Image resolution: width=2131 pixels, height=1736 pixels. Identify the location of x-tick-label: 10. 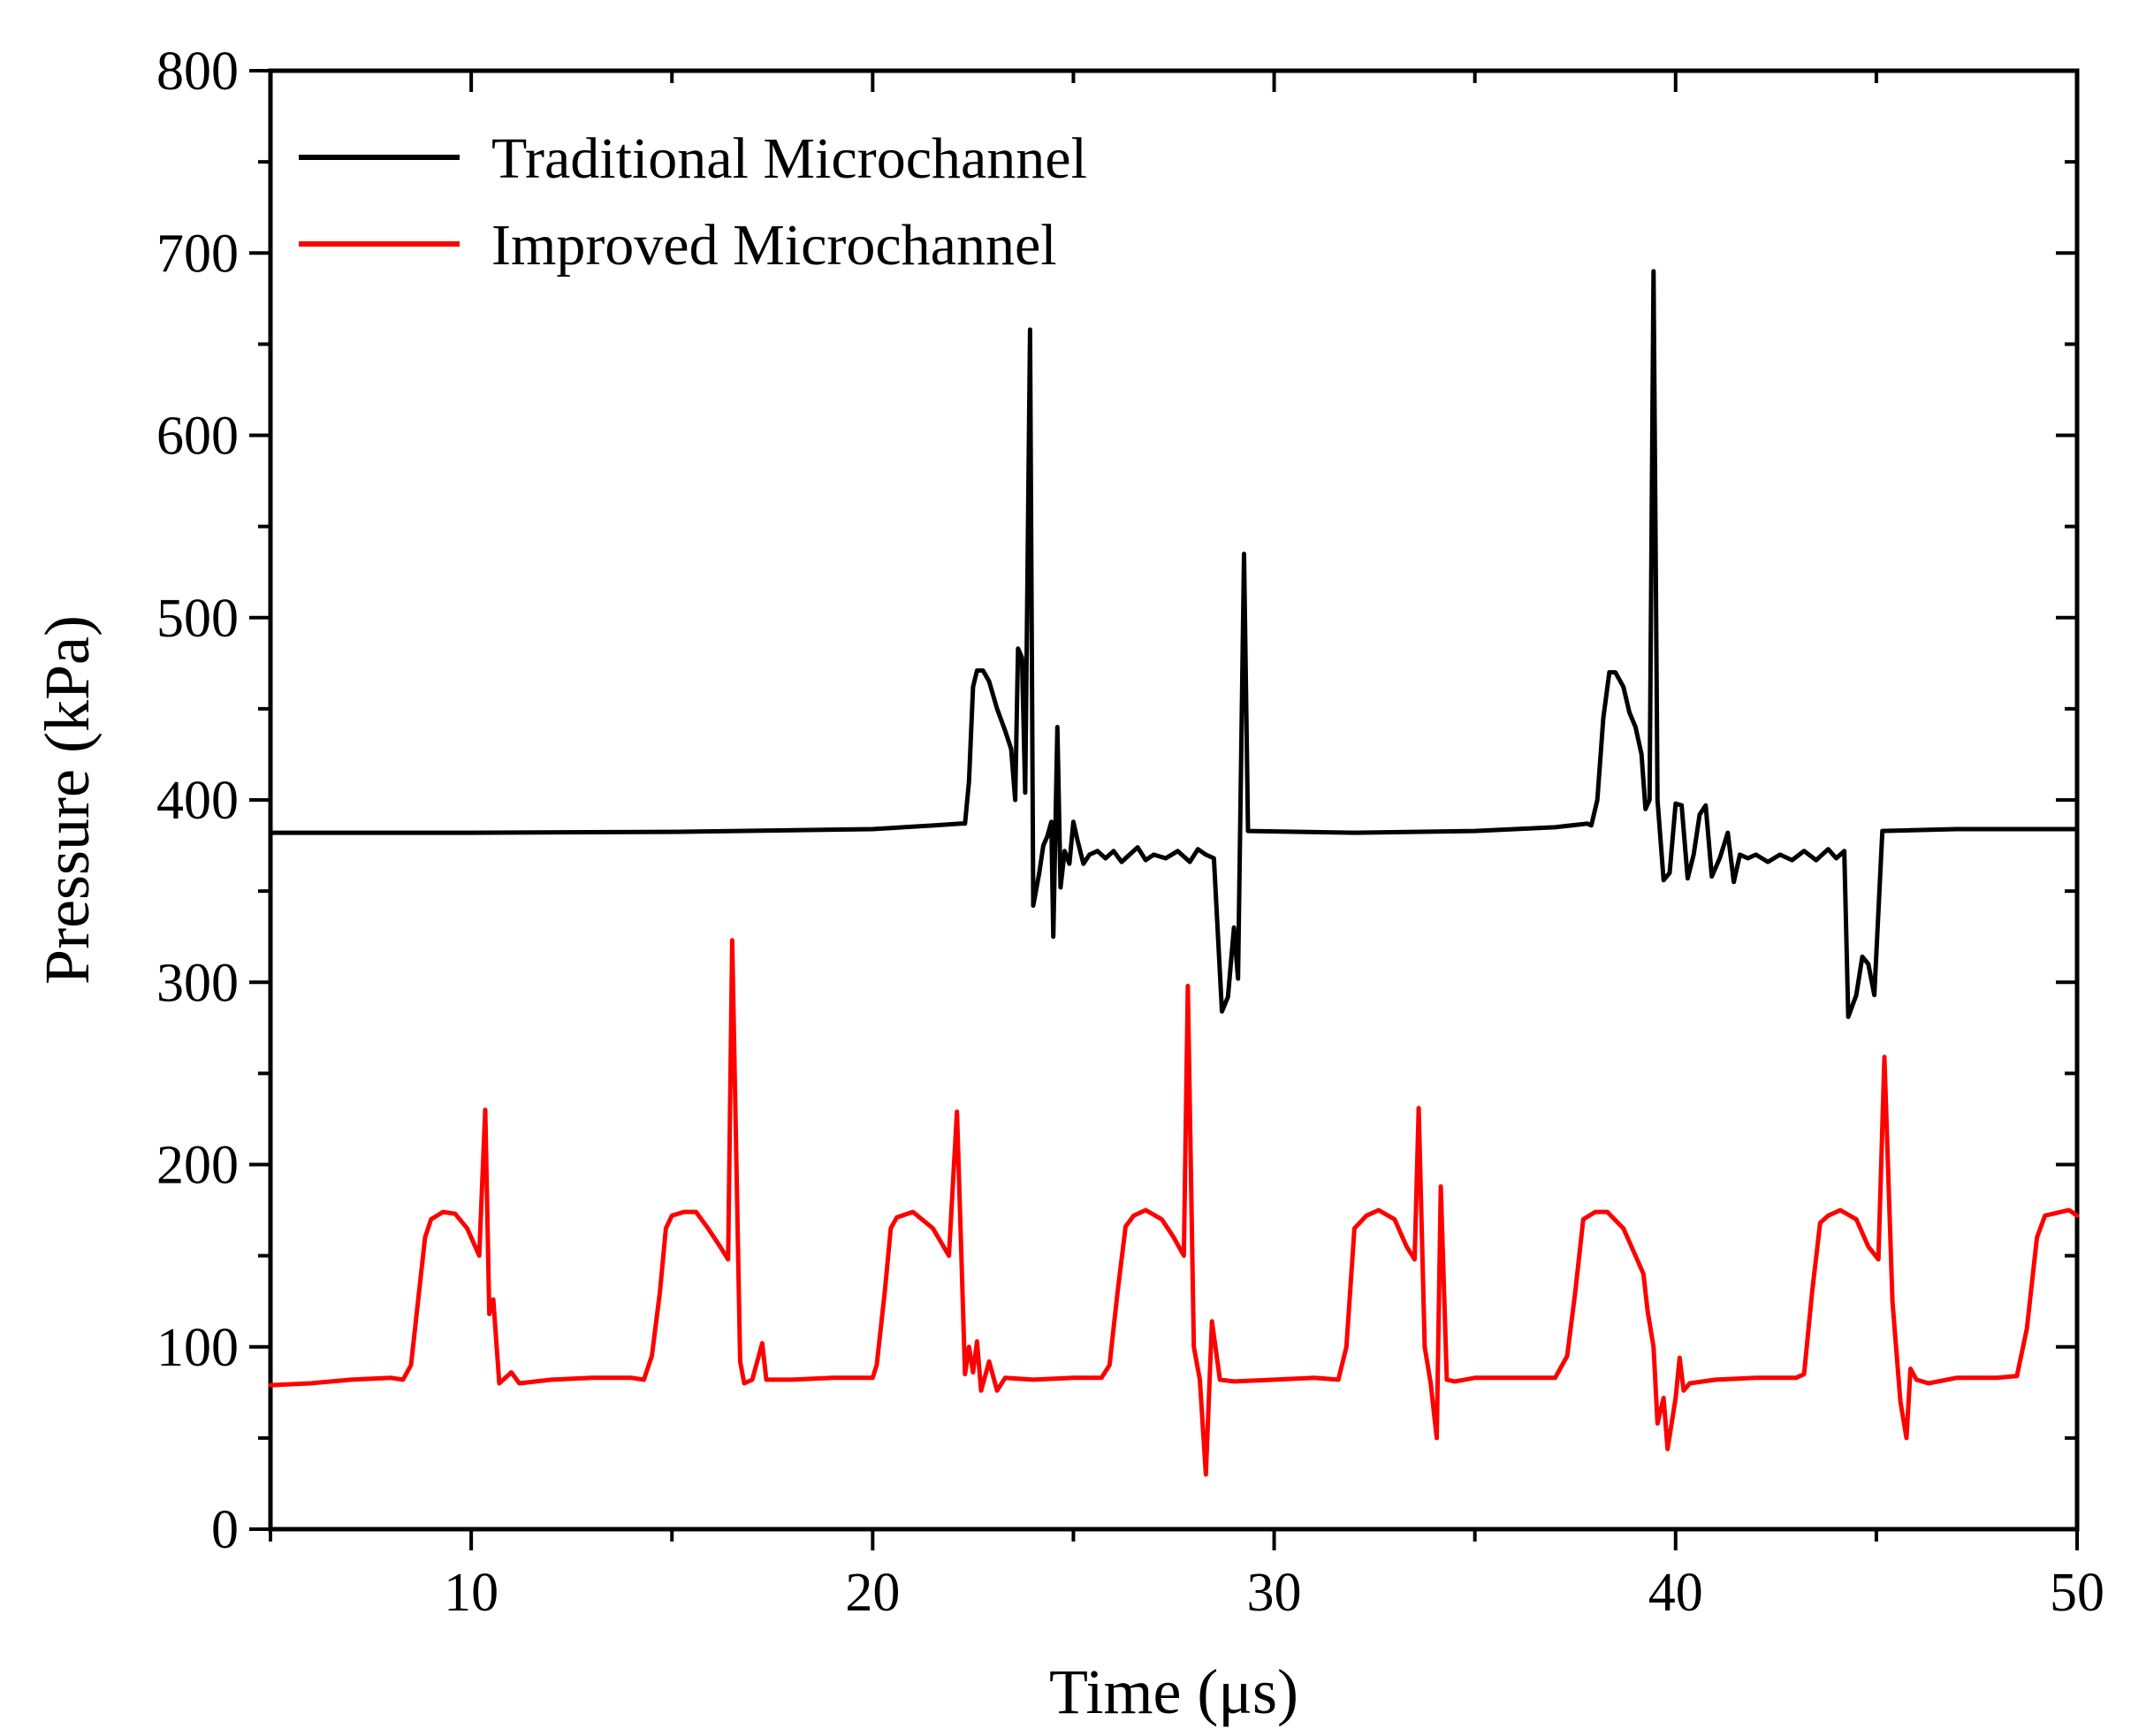
(472, 1593).